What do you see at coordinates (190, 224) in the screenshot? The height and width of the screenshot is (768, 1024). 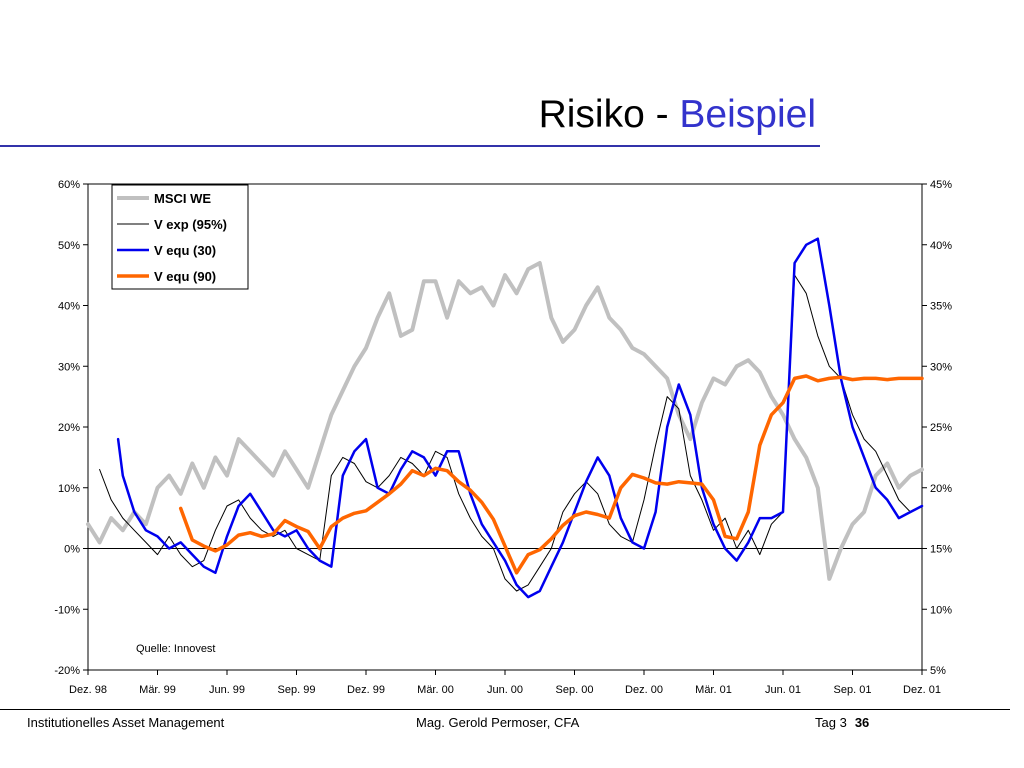 I see `legend-label: V exp (95%)` at bounding box center [190, 224].